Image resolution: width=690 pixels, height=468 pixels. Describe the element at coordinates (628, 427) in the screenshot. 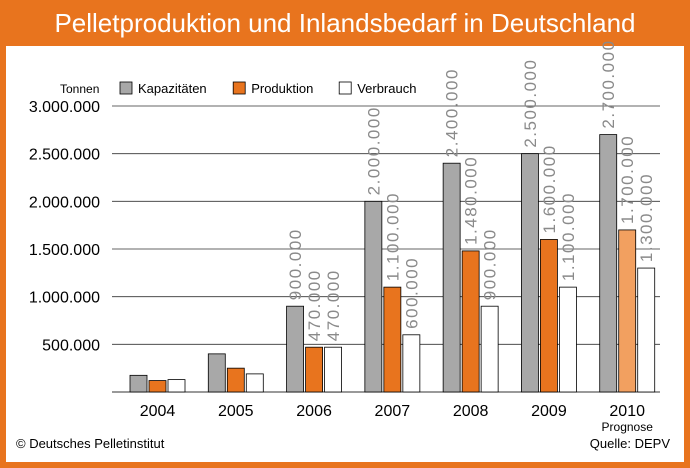

I see `x-tick-sublabel: Prognose` at that location.